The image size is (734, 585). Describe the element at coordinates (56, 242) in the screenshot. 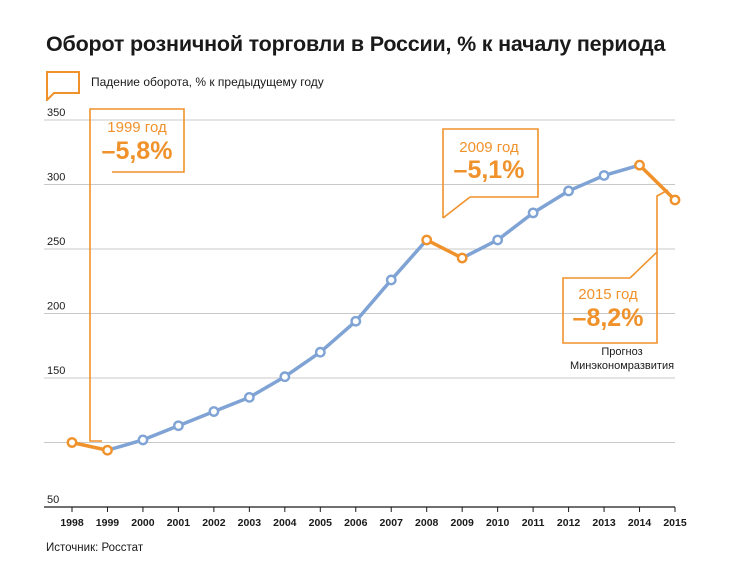

I see `y-tick-label: 250` at that location.